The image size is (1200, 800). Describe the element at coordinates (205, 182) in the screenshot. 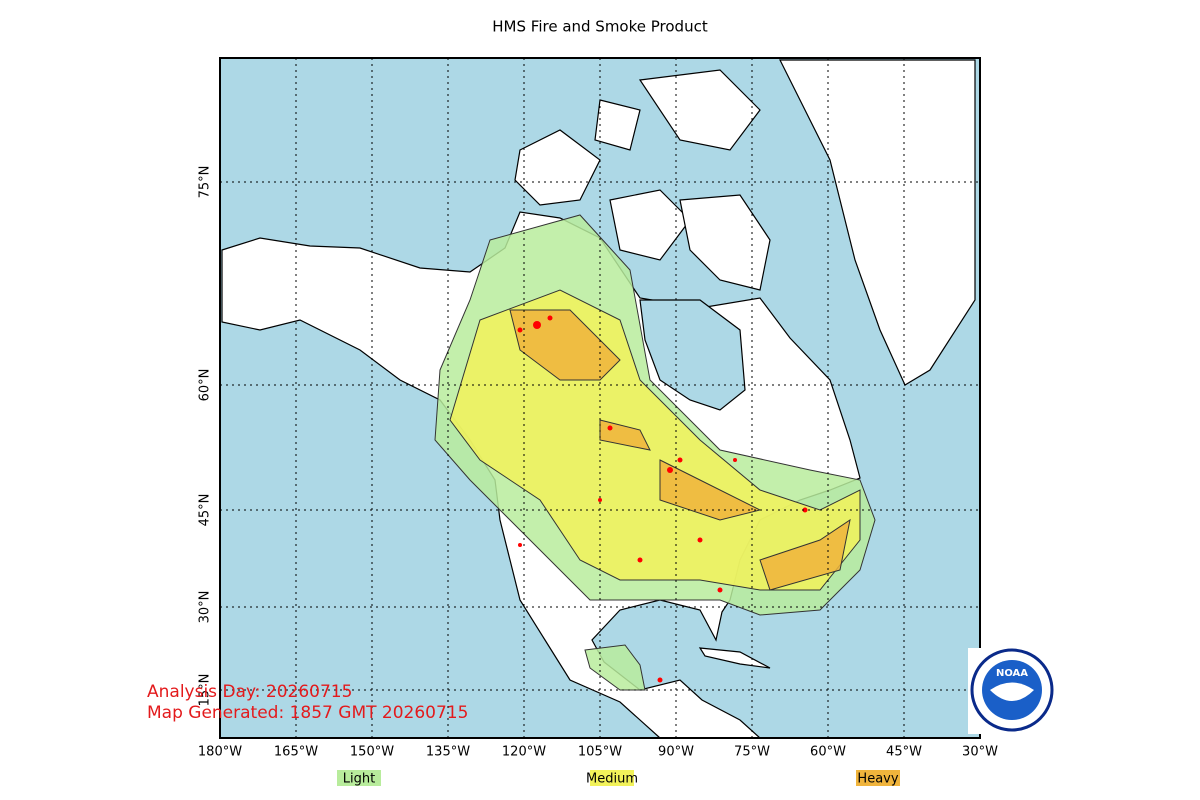

I see `latitude-label: 75°N` at that location.